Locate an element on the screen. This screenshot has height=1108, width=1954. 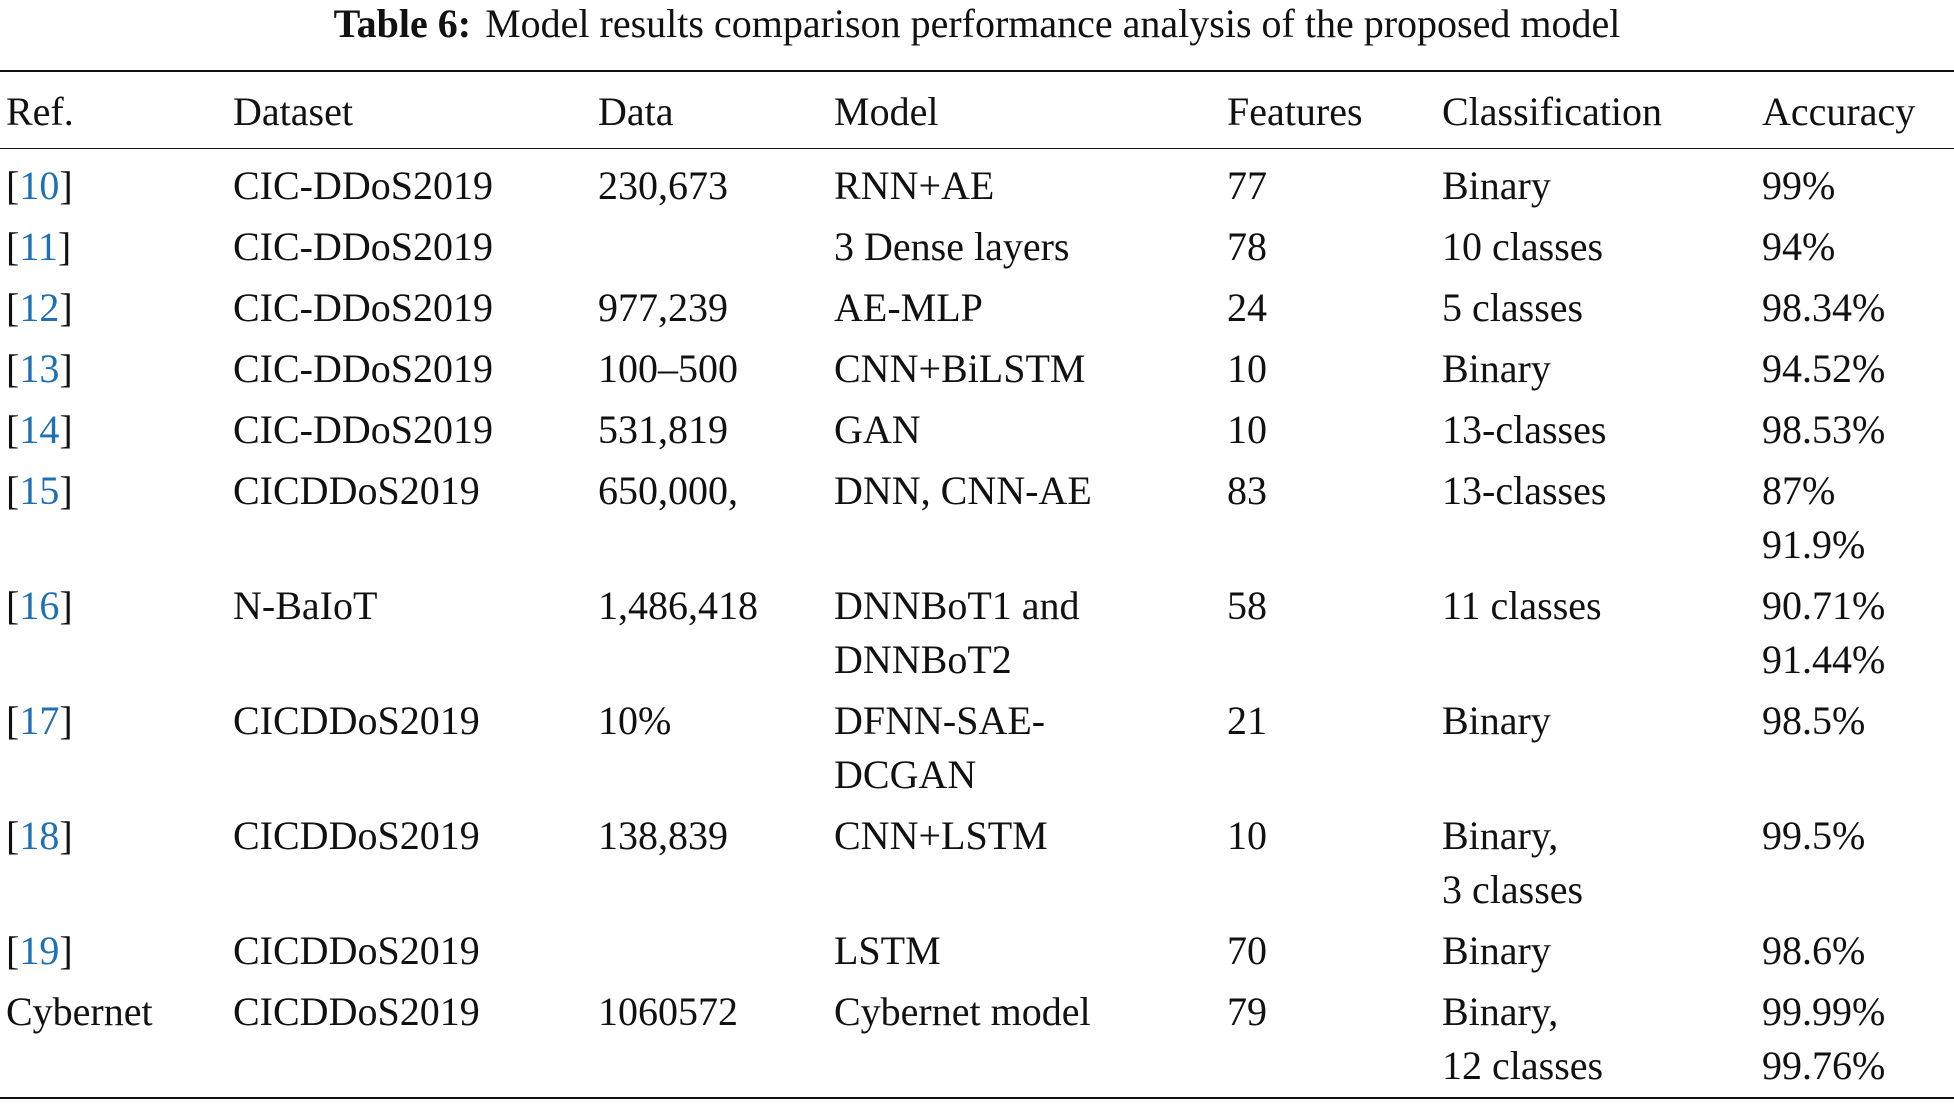
table-cell: 90.71% 91.44% is located at coordinates (1855, 633).